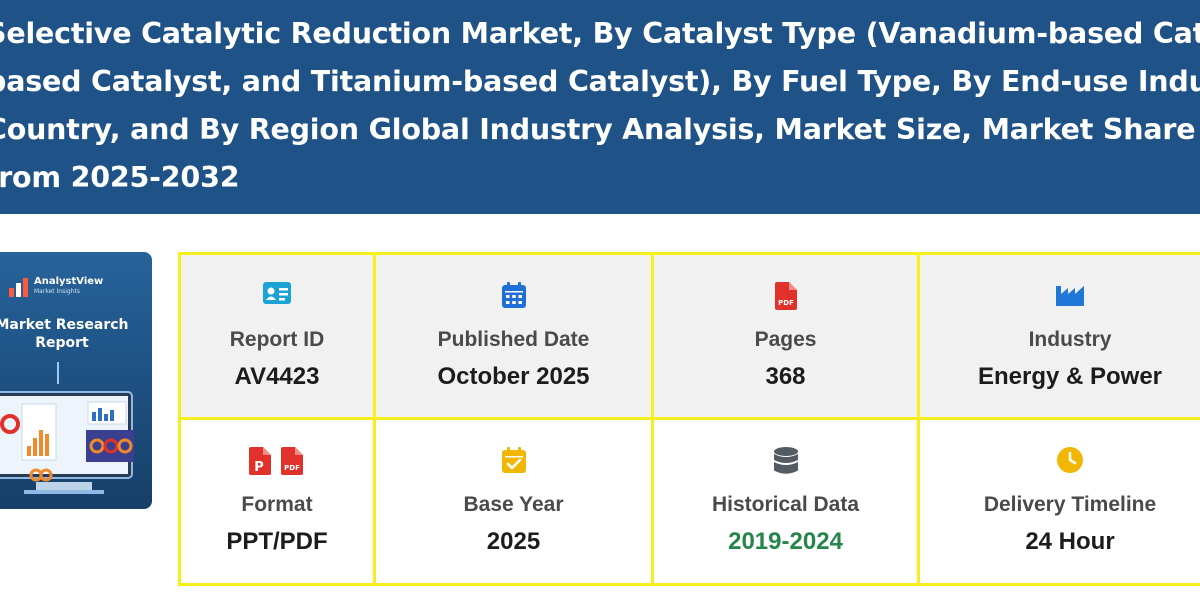  I want to click on delivery-timeline-value: 24 Hour, so click(1070, 541).